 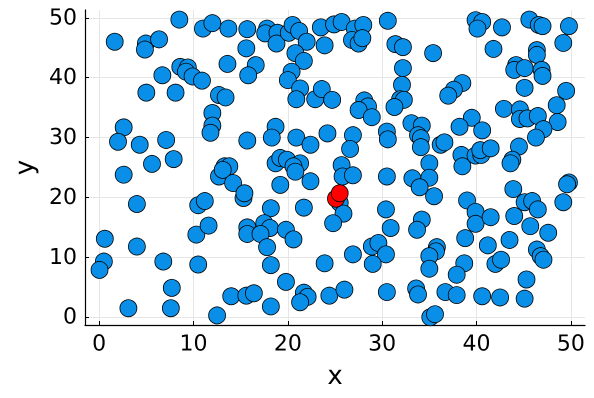 I want to click on y-tick-label: 20, so click(x=63, y=197).